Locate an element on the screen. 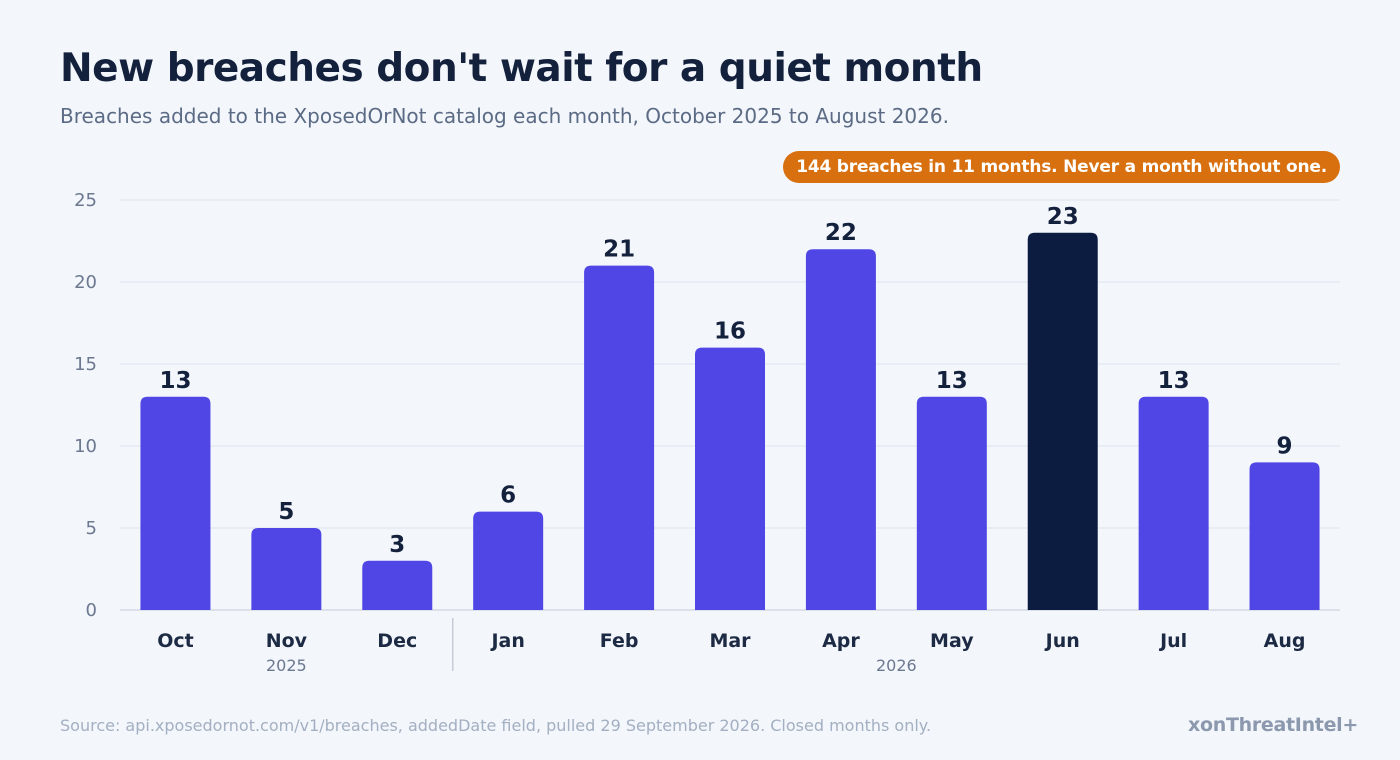 This screenshot has height=760, width=1400. bar-feb is located at coordinates (619, 437).